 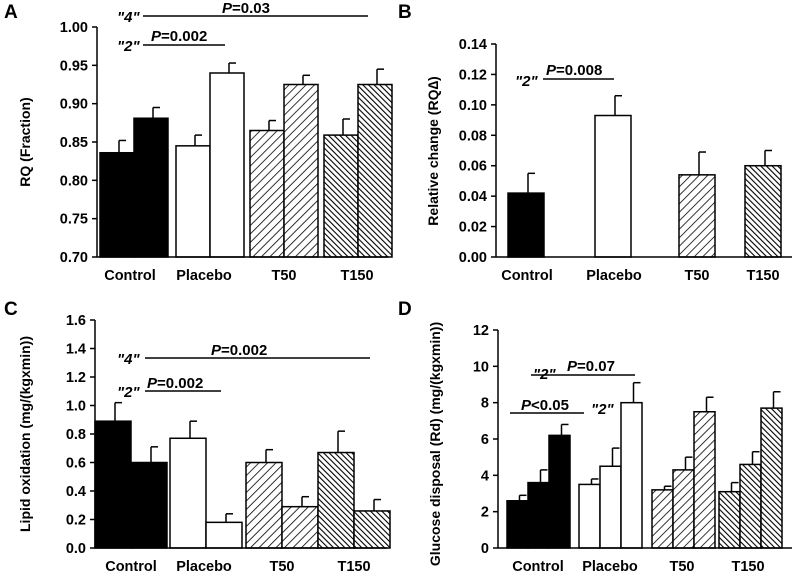 What do you see at coordinates (485, 404) in the screenshot?
I see `panel-d-y-tick-label: 8` at bounding box center [485, 404].